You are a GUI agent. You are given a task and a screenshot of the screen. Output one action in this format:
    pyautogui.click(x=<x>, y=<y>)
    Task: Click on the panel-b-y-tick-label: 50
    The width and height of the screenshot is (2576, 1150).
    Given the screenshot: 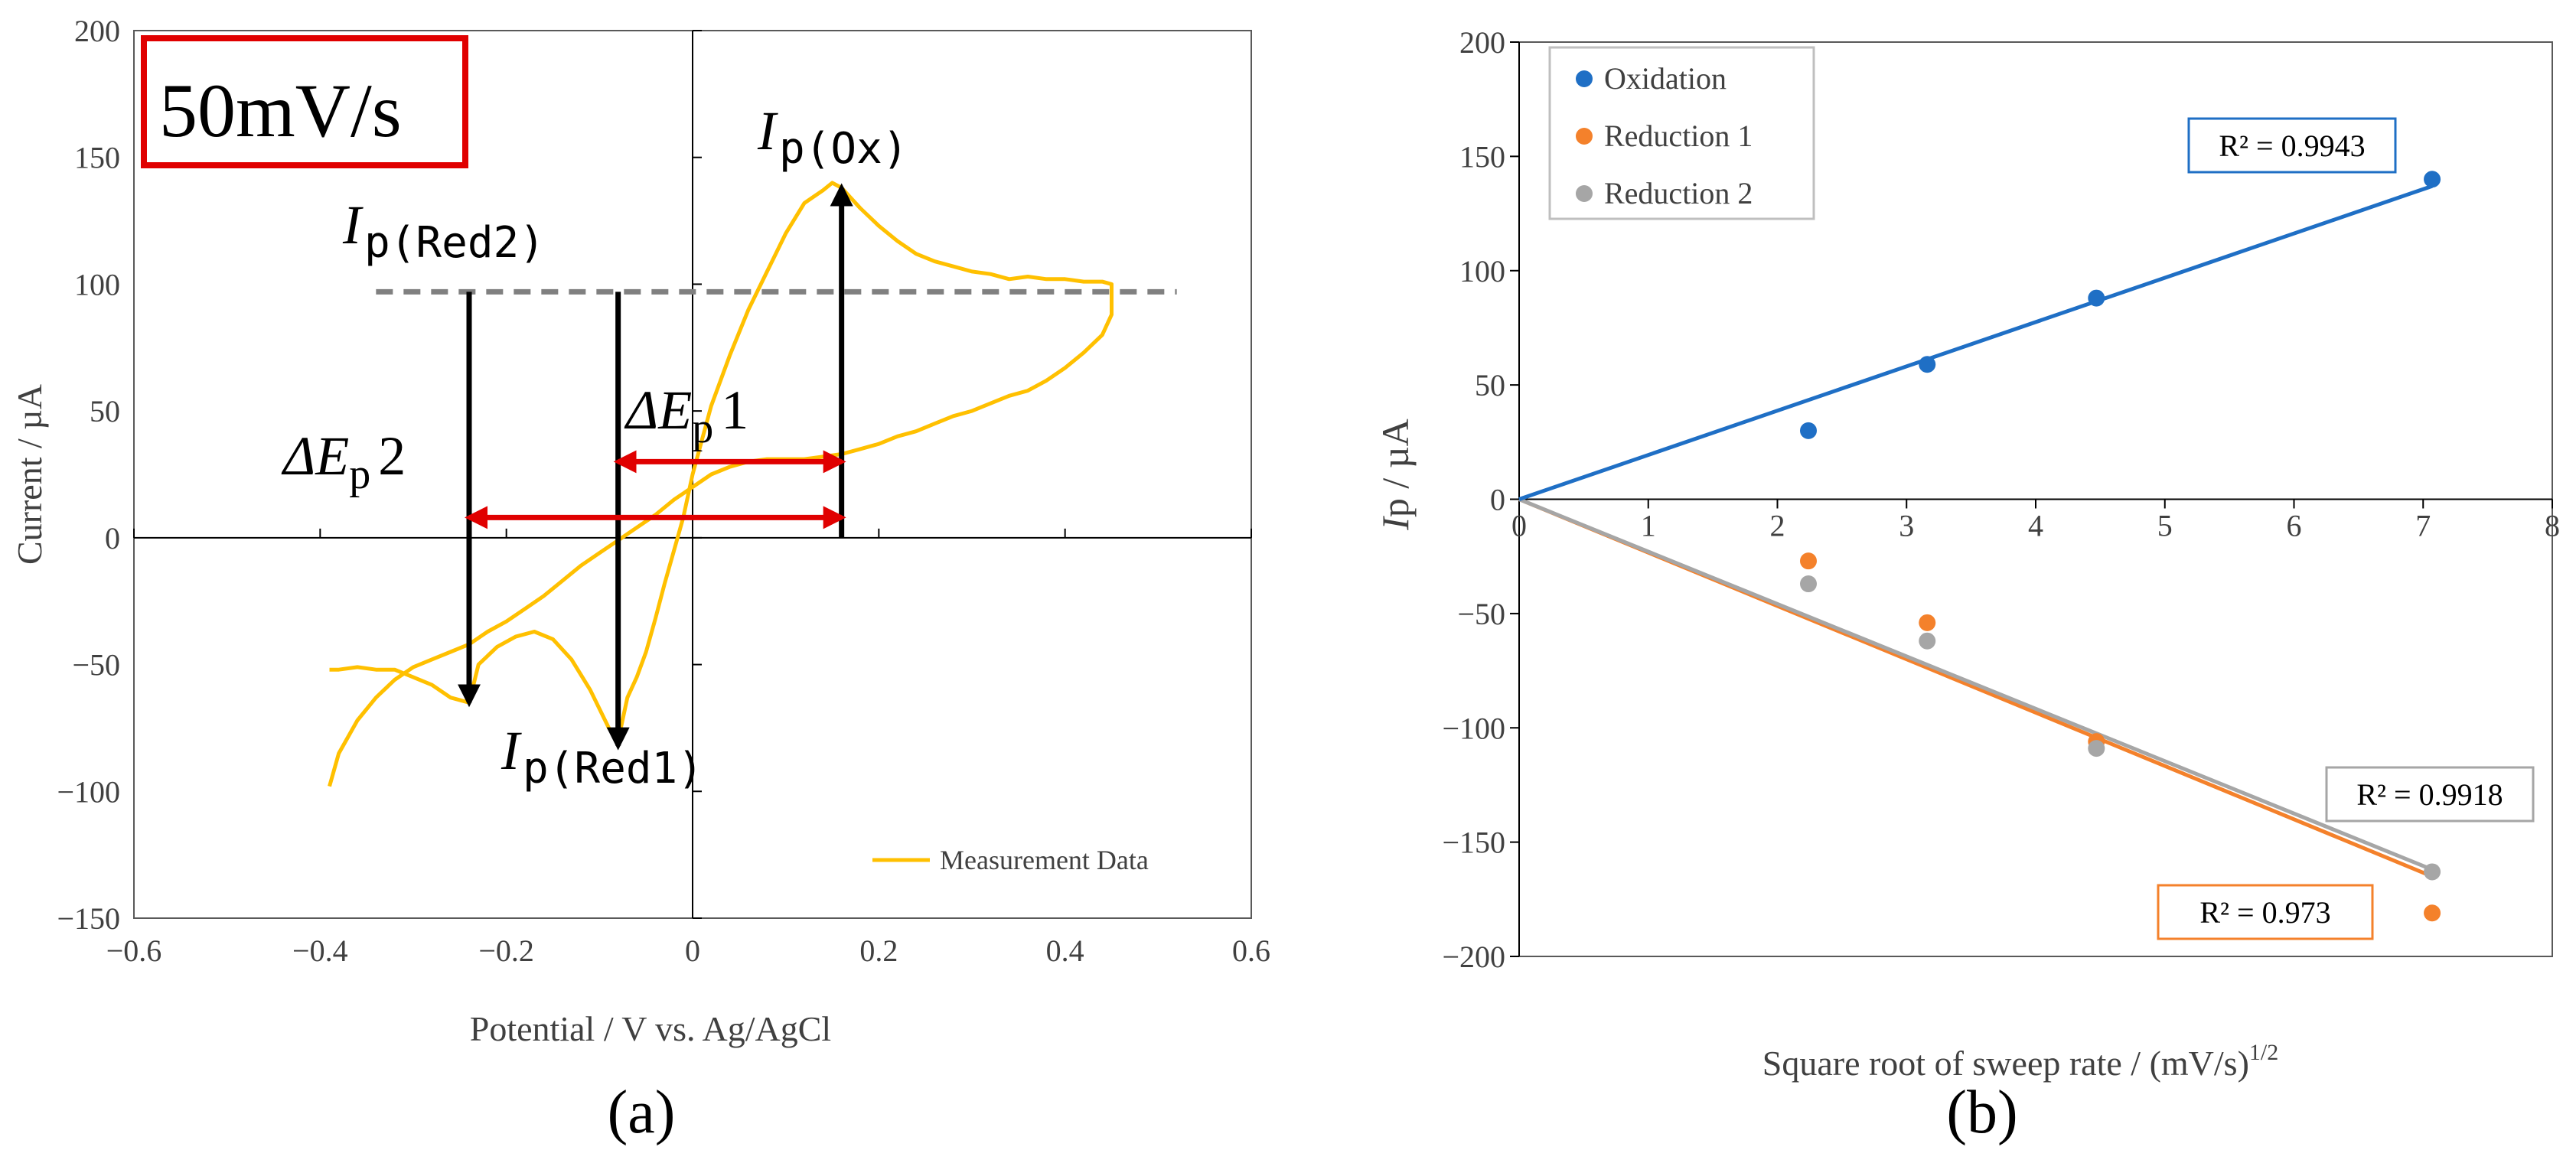 What is the action you would take?
    pyautogui.click(x=1490, y=385)
    